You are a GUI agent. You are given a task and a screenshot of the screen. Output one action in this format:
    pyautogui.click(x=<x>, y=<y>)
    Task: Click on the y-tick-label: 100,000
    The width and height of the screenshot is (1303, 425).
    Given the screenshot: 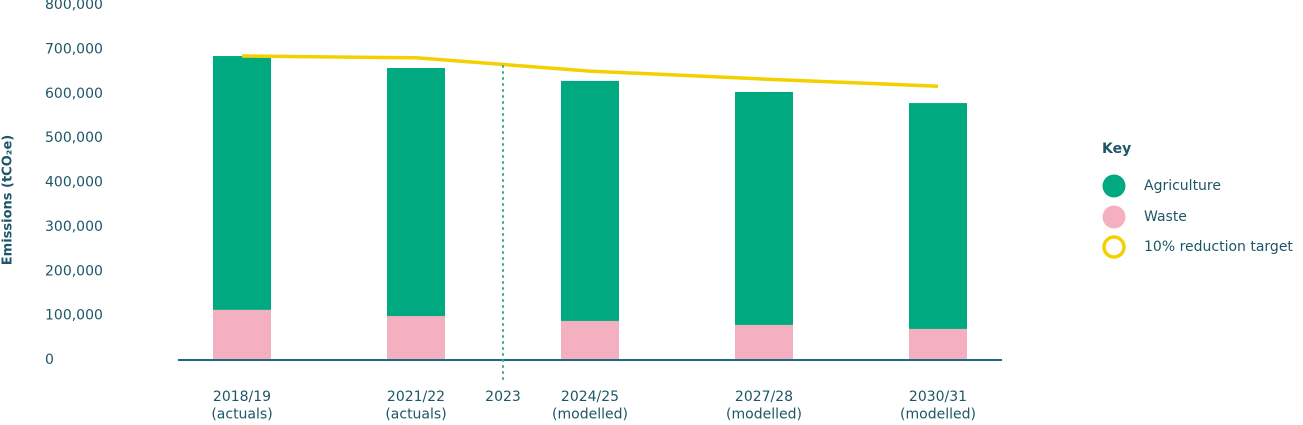 What is the action you would take?
    pyautogui.click(x=74, y=316)
    